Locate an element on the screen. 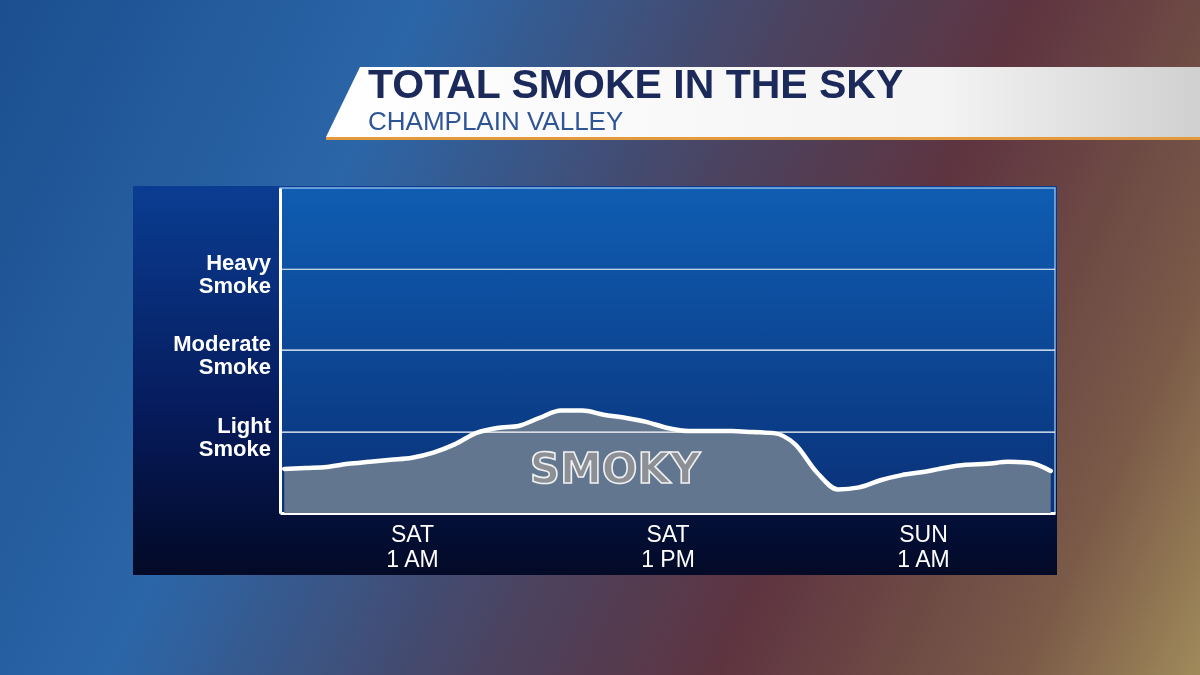  x-tick-label: SUN 1 AM is located at coordinates (923, 546).